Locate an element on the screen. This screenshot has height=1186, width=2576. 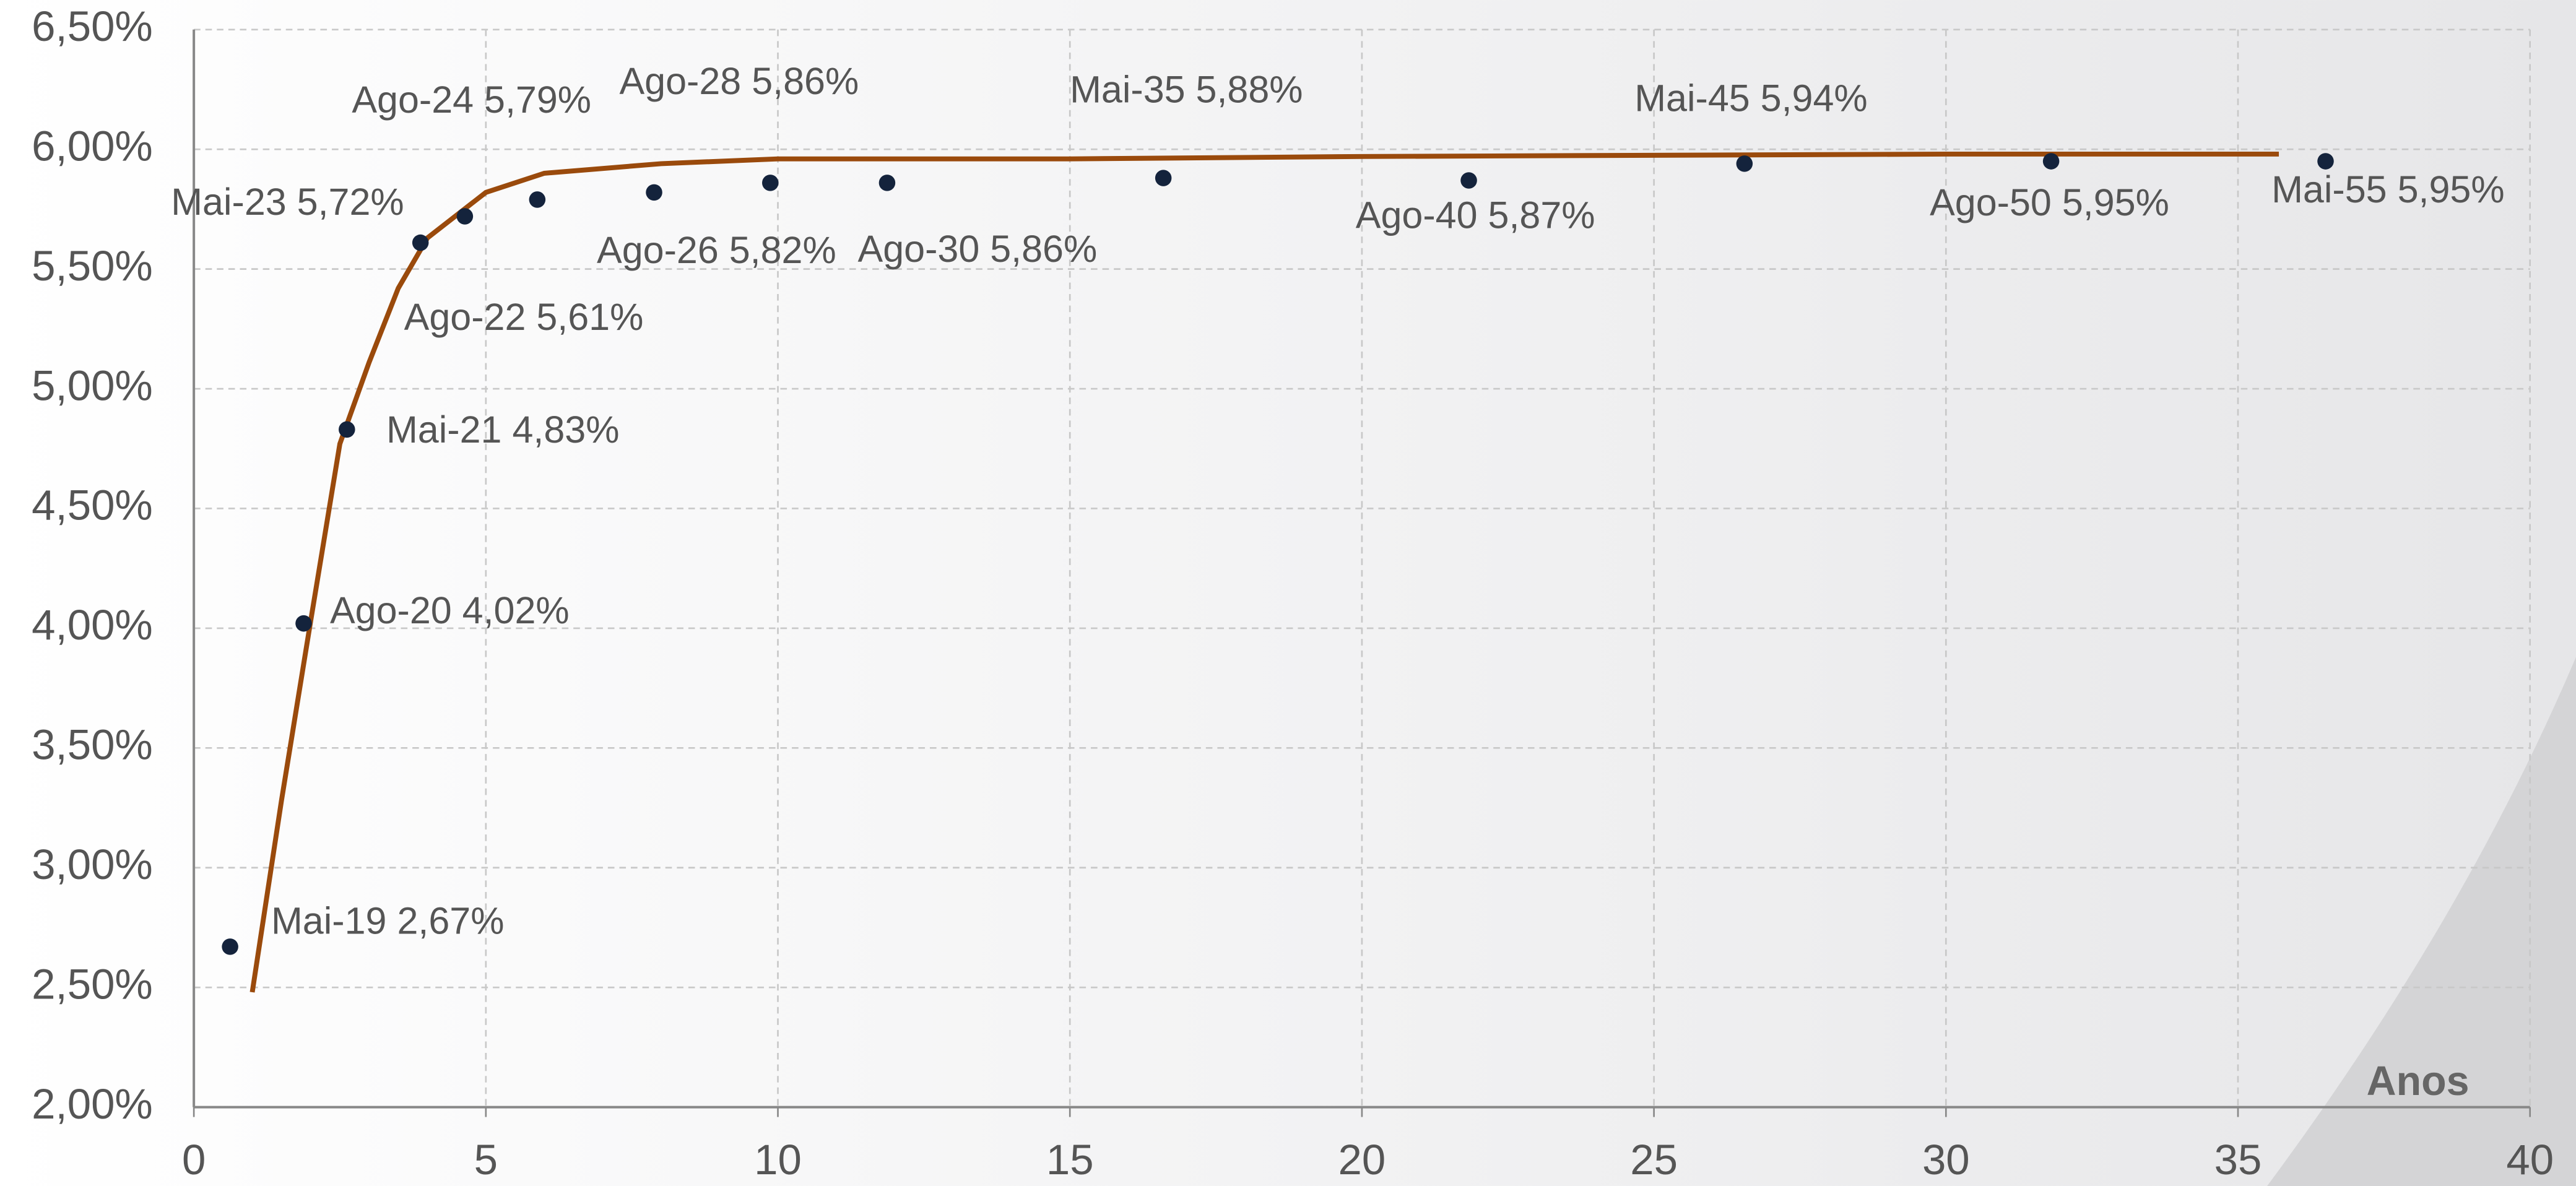
x-tick-label: 35 is located at coordinates (2238, 1160).